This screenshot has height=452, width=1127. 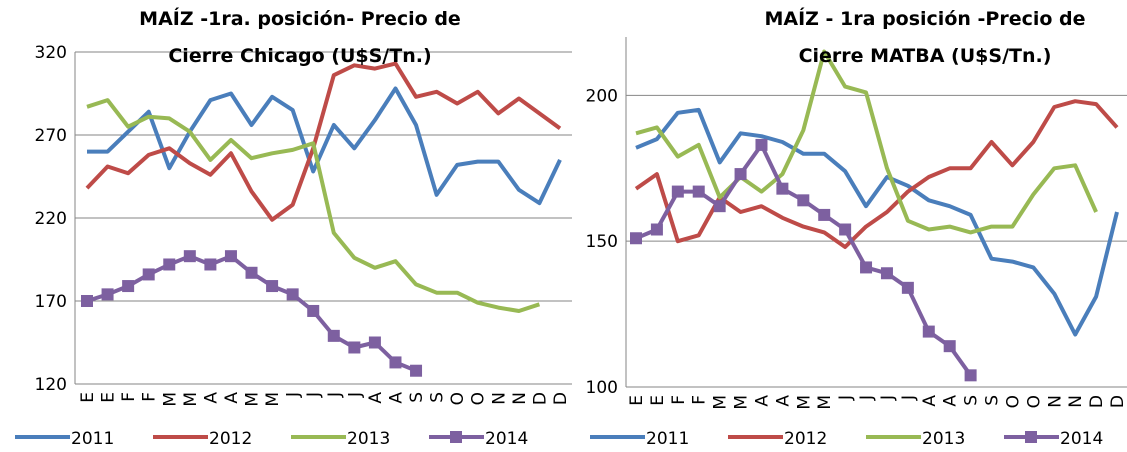 What do you see at coordinates (51, 219) in the screenshot?
I see `y-tick-label: 220` at bounding box center [51, 219].